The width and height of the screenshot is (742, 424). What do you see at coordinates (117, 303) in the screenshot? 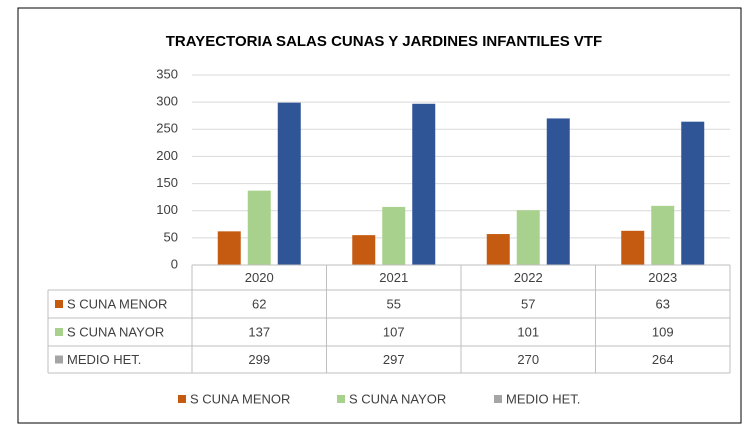
I see `table-series-name: S CUNA MENOR` at bounding box center [117, 303].